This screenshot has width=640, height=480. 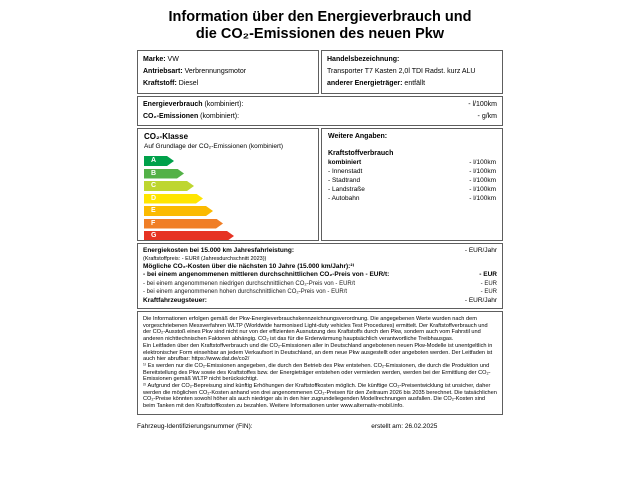 I want to click on class-a-label: A, so click(x=154, y=160).